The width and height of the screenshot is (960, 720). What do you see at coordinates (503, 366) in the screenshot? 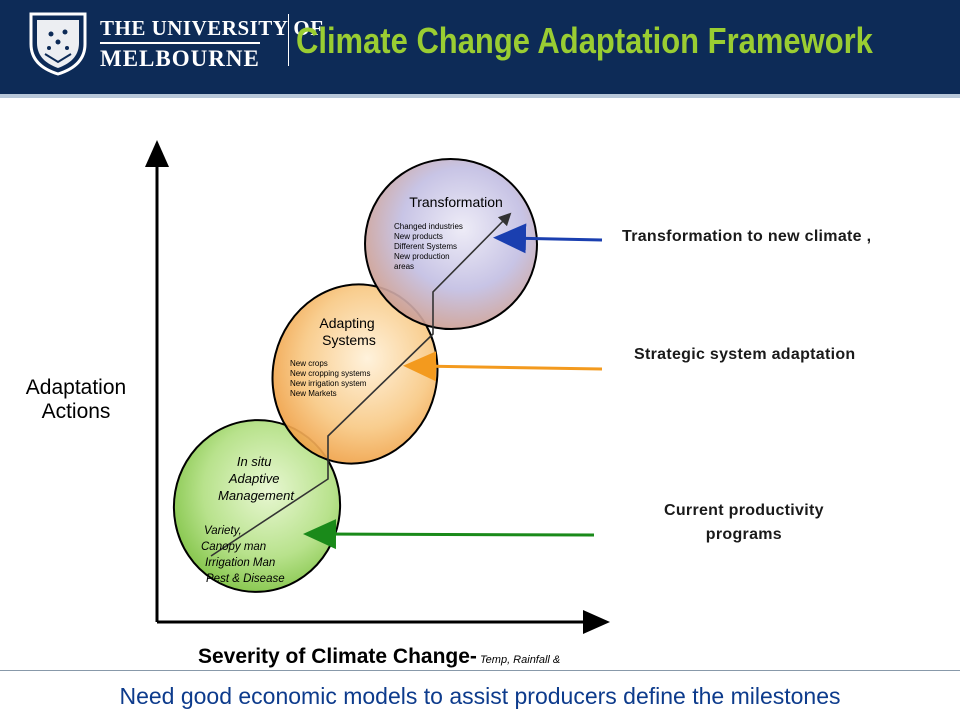
I see `strategic-arrow` at bounding box center [503, 366].